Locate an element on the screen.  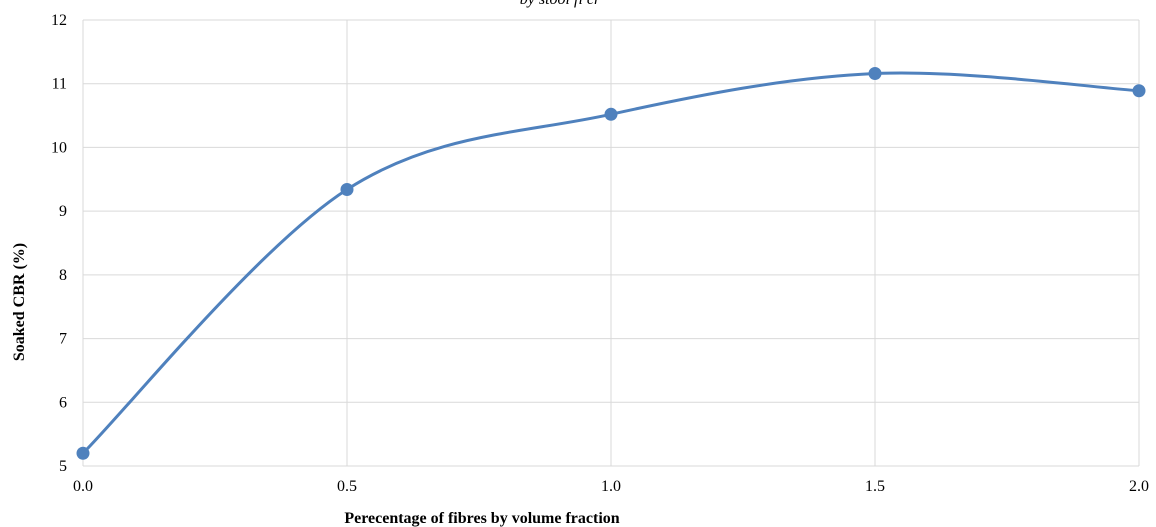
y-tick-label: 9 is located at coordinates (63, 211).